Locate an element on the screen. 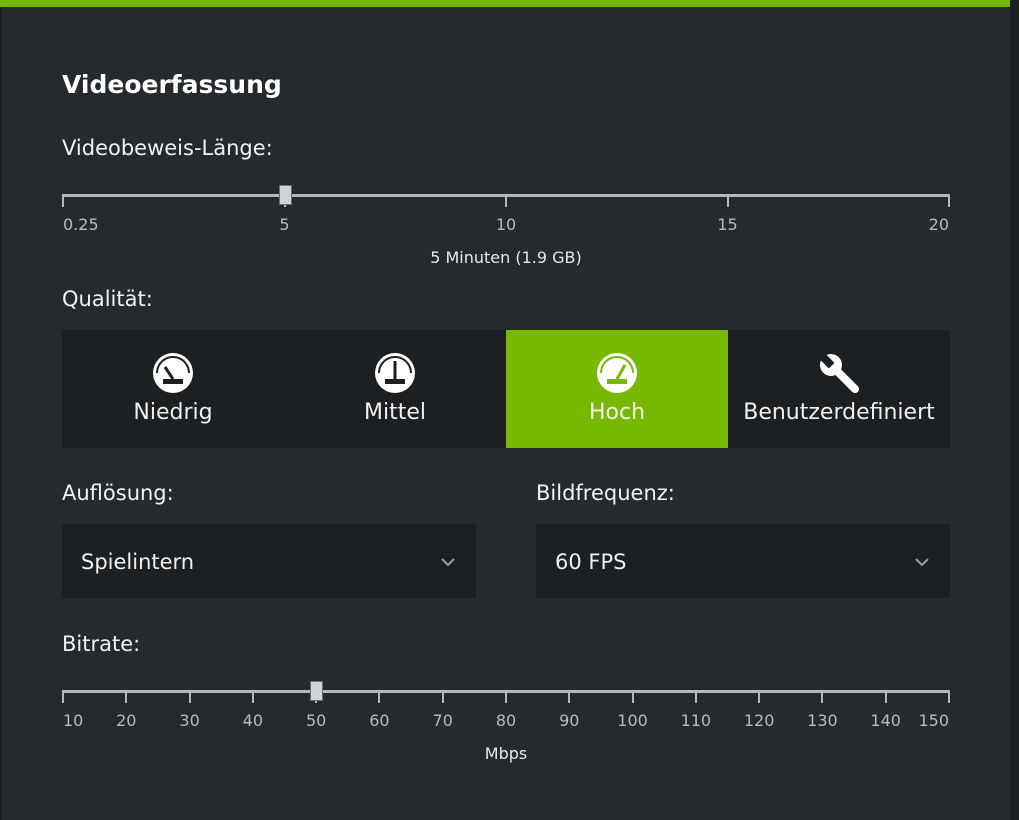 The width and height of the screenshot is (1019, 820). bitrate-slider: 10 20 30 40 50 60 70 80 90 100 110 120 130 140 150 is located at coordinates (506, 715).